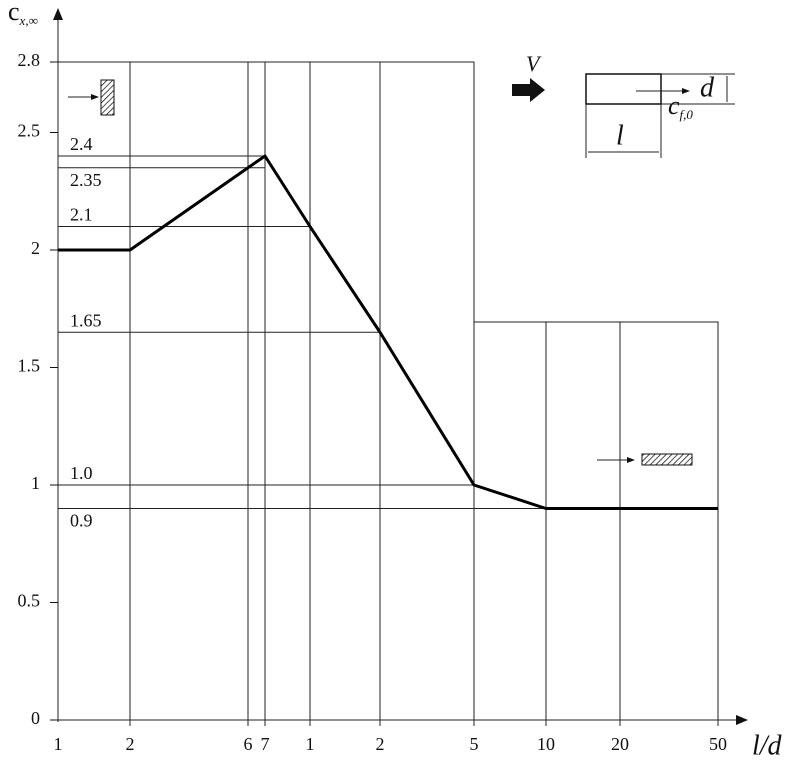  What do you see at coordinates (81, 521) in the screenshot?
I see `reference-label: 0.9` at bounding box center [81, 521].